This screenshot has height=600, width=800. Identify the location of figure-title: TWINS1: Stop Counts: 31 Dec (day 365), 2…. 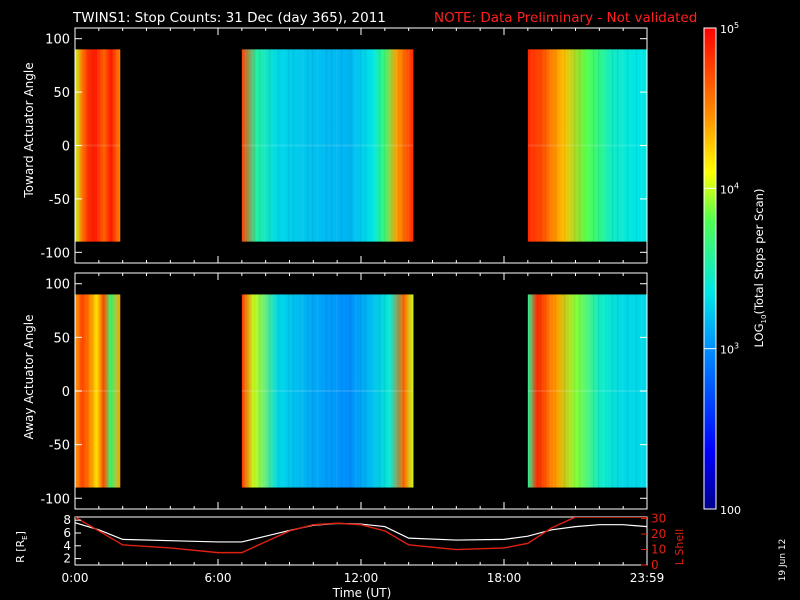
(229, 18).